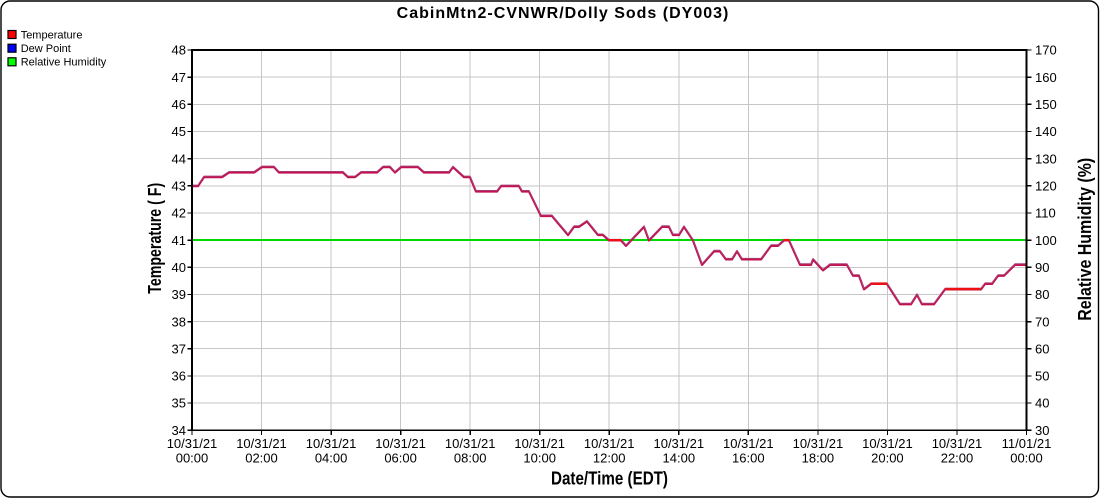  I want to click on svg-text: 11/01/21, so click(1027, 443).